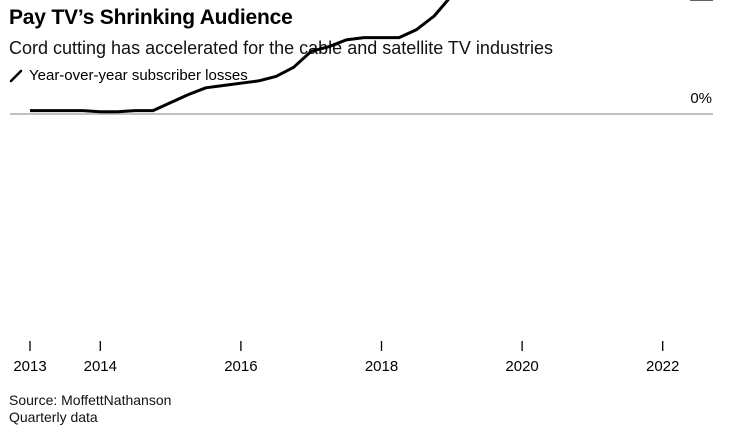  I want to click on chart-title: Pay TV’s Shrinking Audience, so click(151, 17).